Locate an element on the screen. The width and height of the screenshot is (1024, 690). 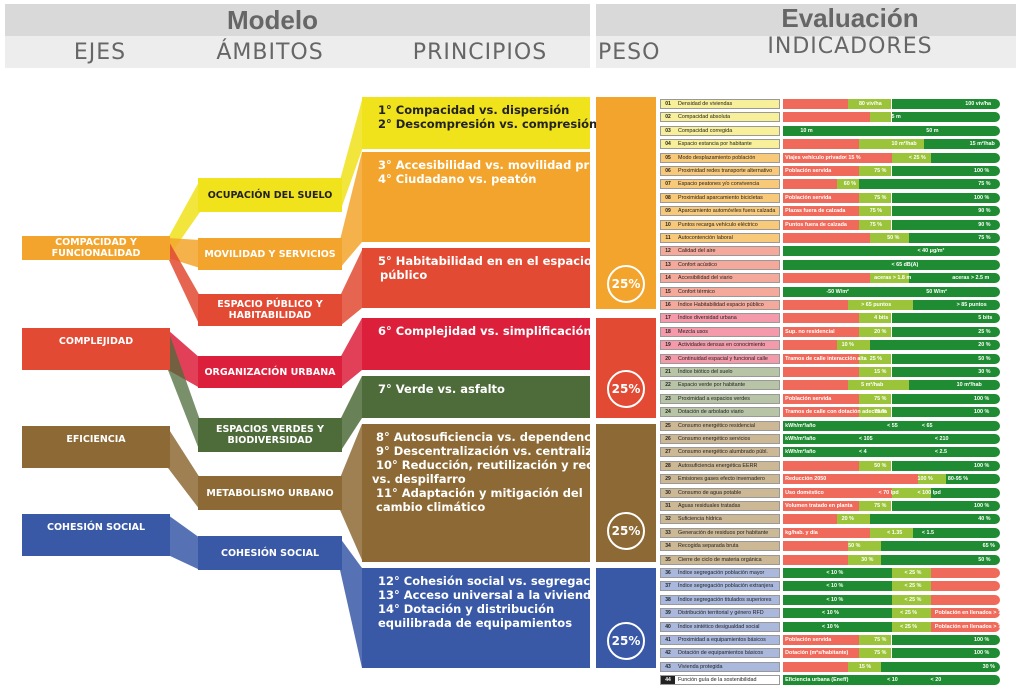
indicator-threshold: 60 % is located at coordinates (850, 184).